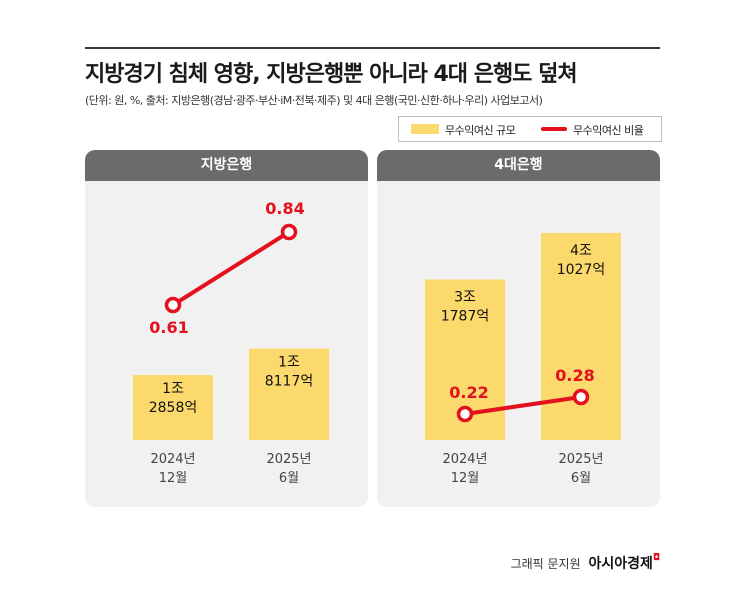 The width and height of the screenshot is (745, 596). Describe the element at coordinates (480, 130) in the screenshot. I see `legend-bar-label: 무수익여신 규모` at that location.